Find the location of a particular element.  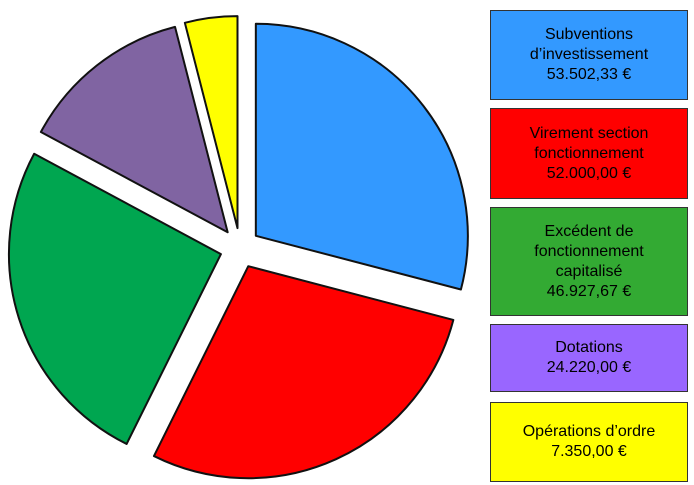

legend-value: 7.350,00 € is located at coordinates (589, 451).